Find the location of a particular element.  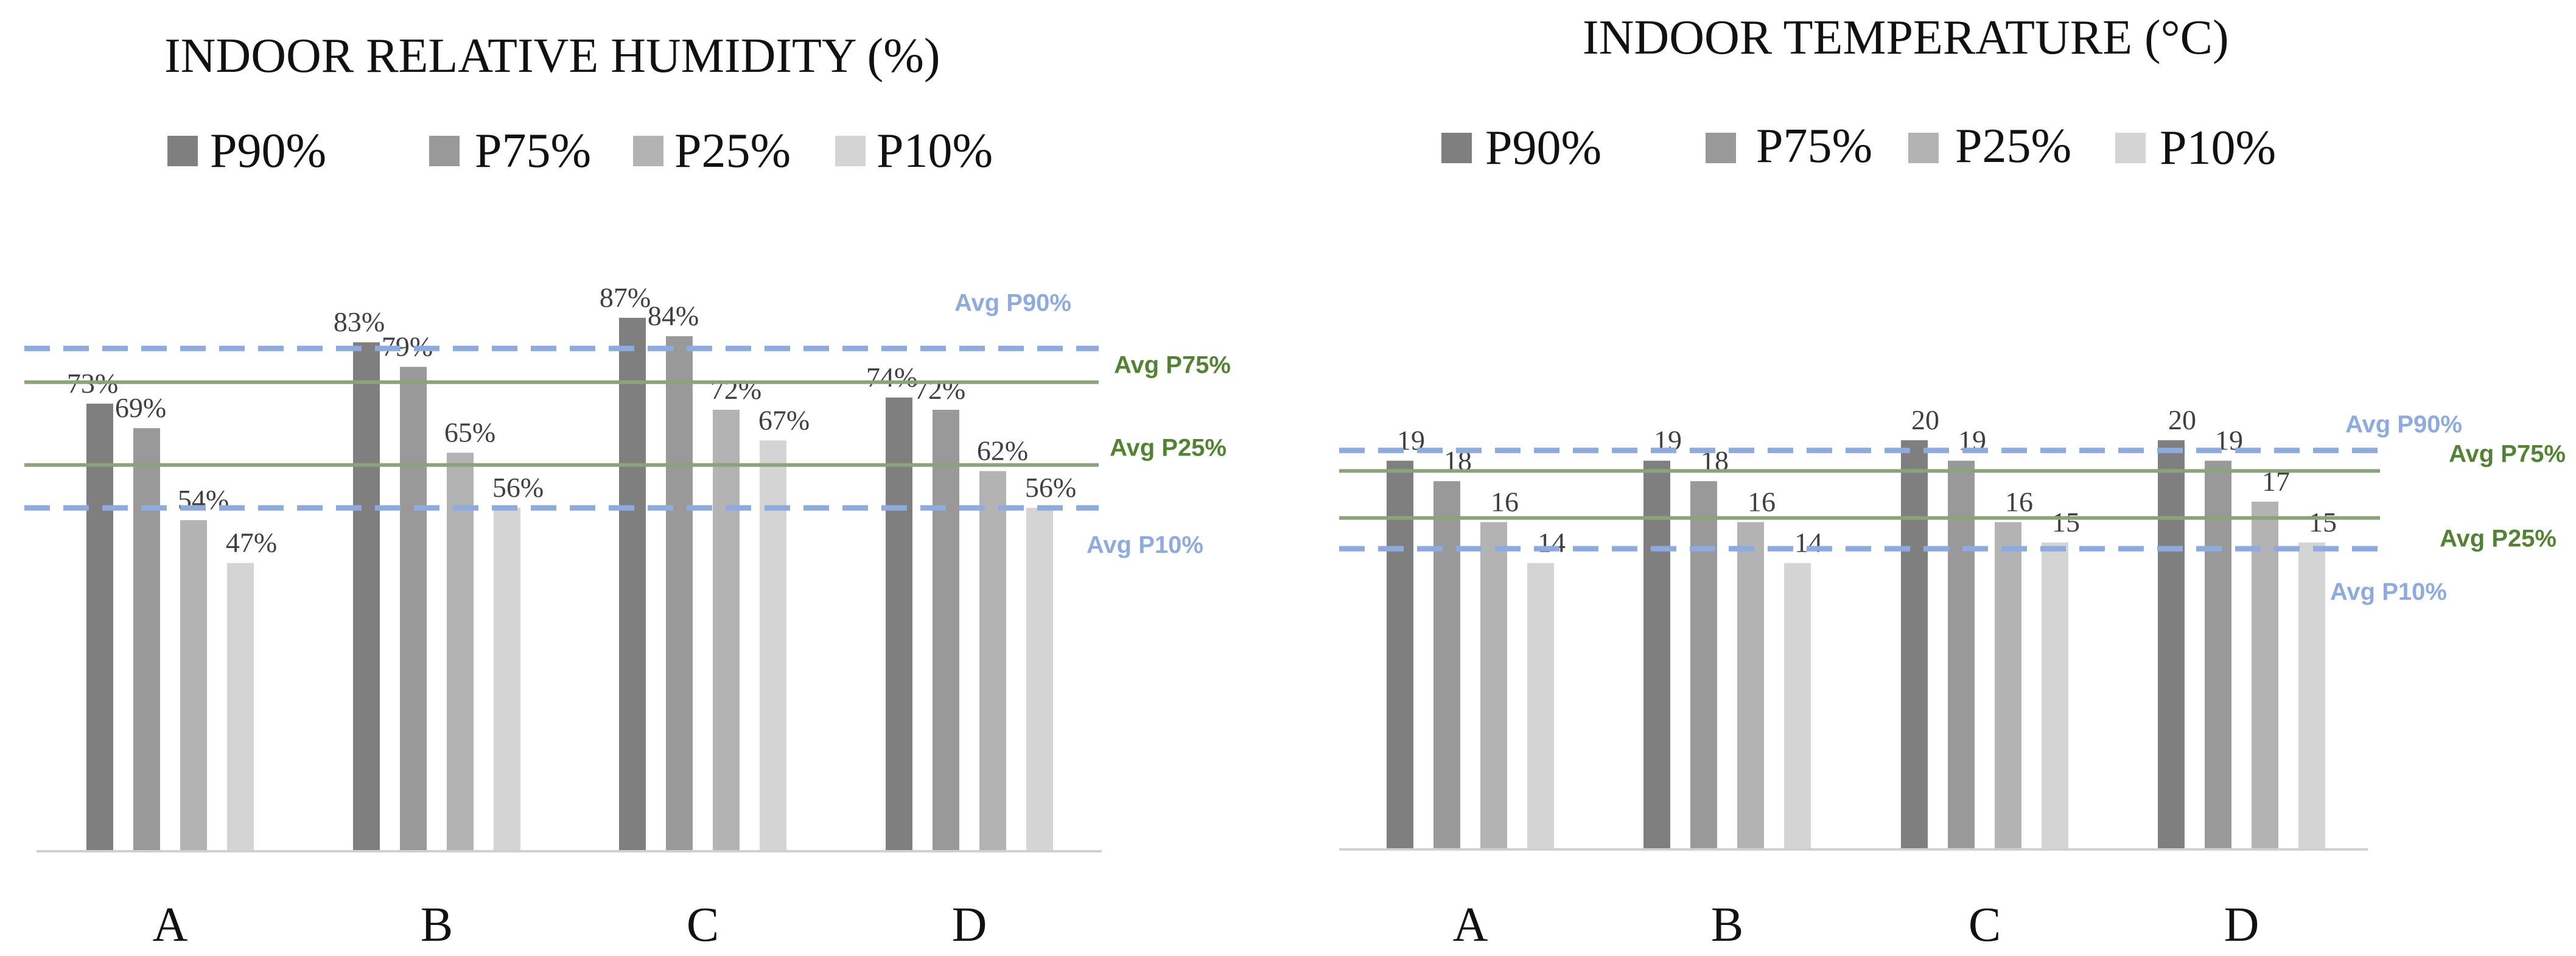

data-label-p10-a: 14 is located at coordinates (1552, 542).